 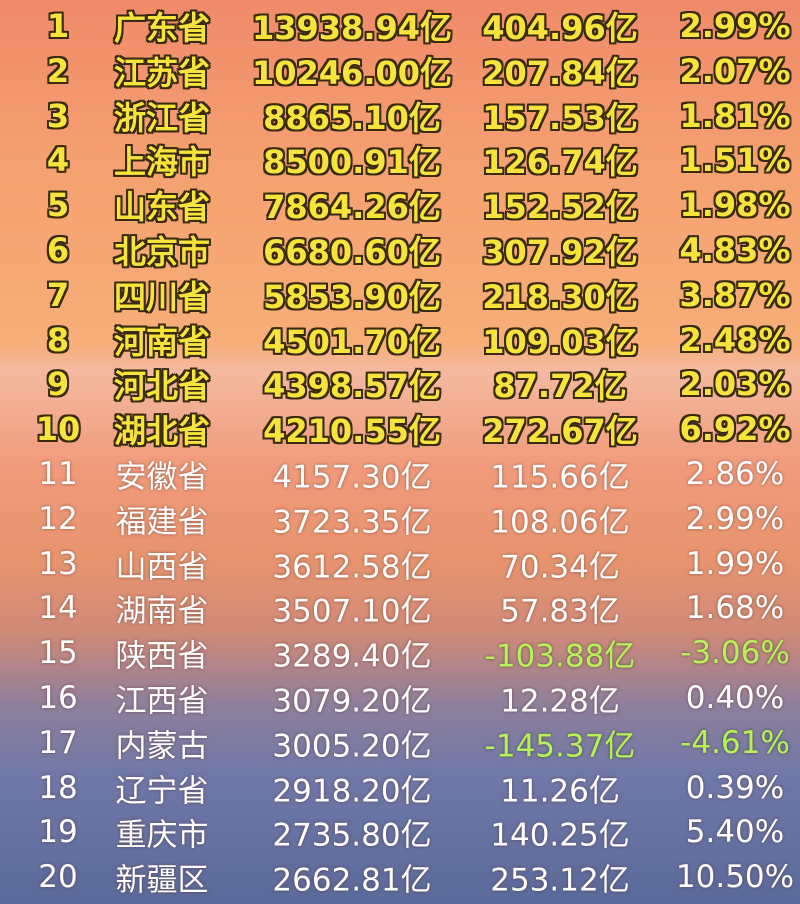 I want to click on growth-rate: 2.48%, so click(x=735, y=339).